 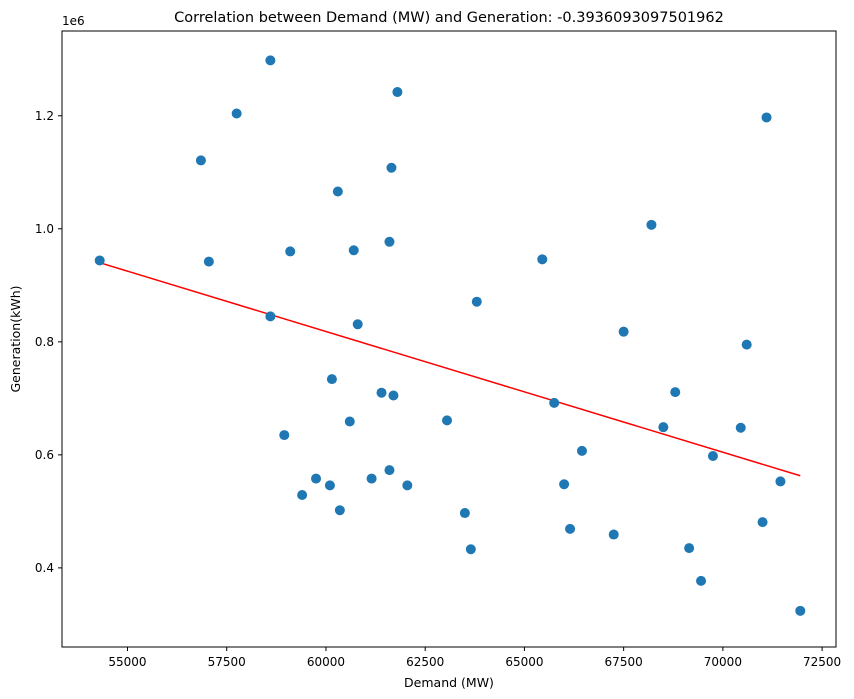 What do you see at coordinates (425, 662) in the screenshot?
I see `x-tick-label: 62500` at bounding box center [425, 662].